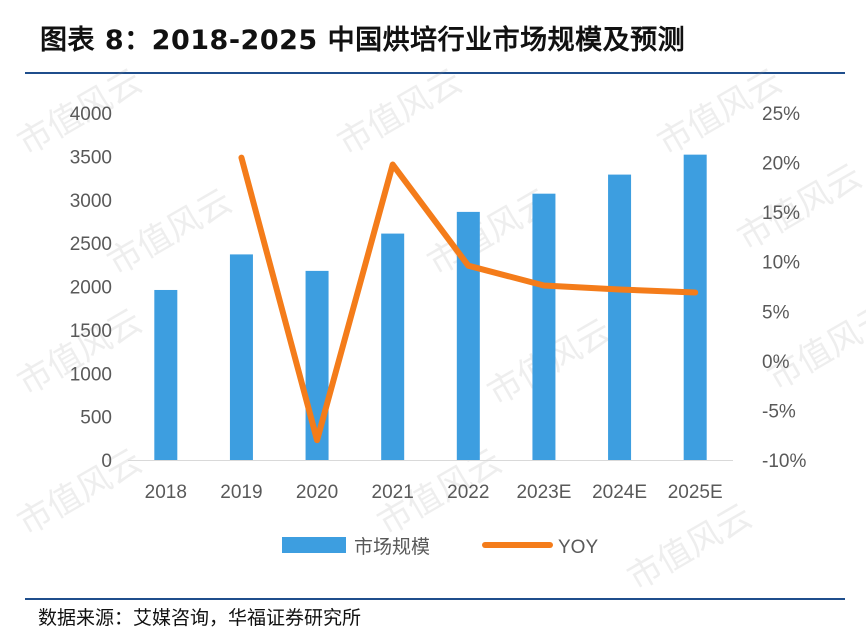  I want to click on legend: 市场规模 YOY, so click(440, 547).